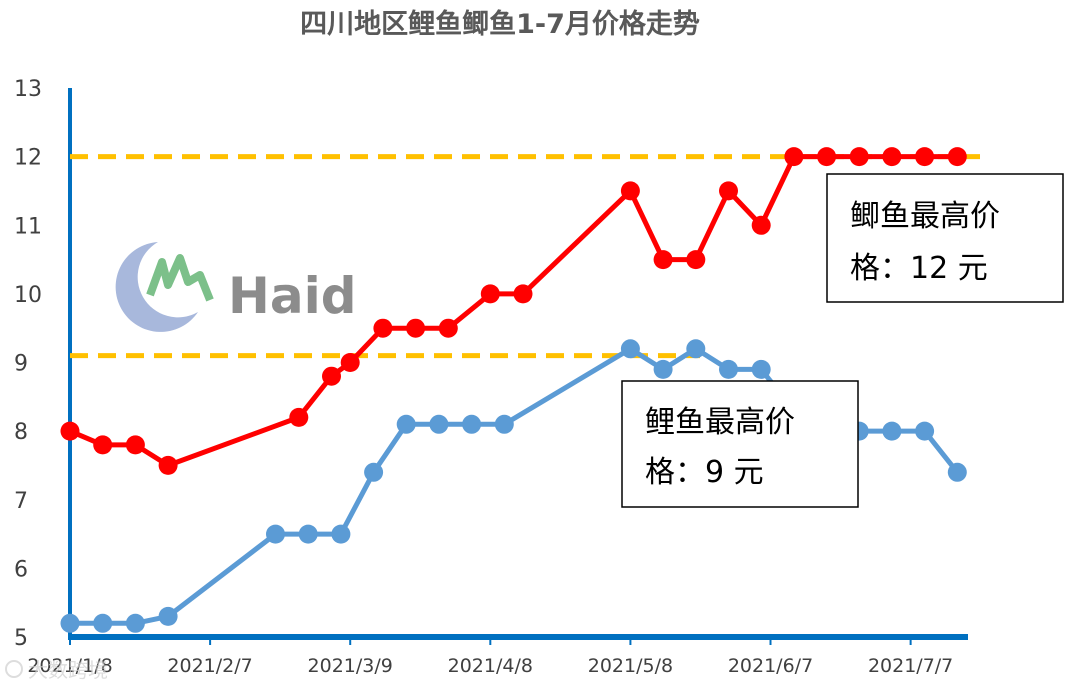 The image size is (1080, 691). Describe the element at coordinates (350, 666) in the screenshot. I see `x-tick-label: 2021/3/9` at that location.